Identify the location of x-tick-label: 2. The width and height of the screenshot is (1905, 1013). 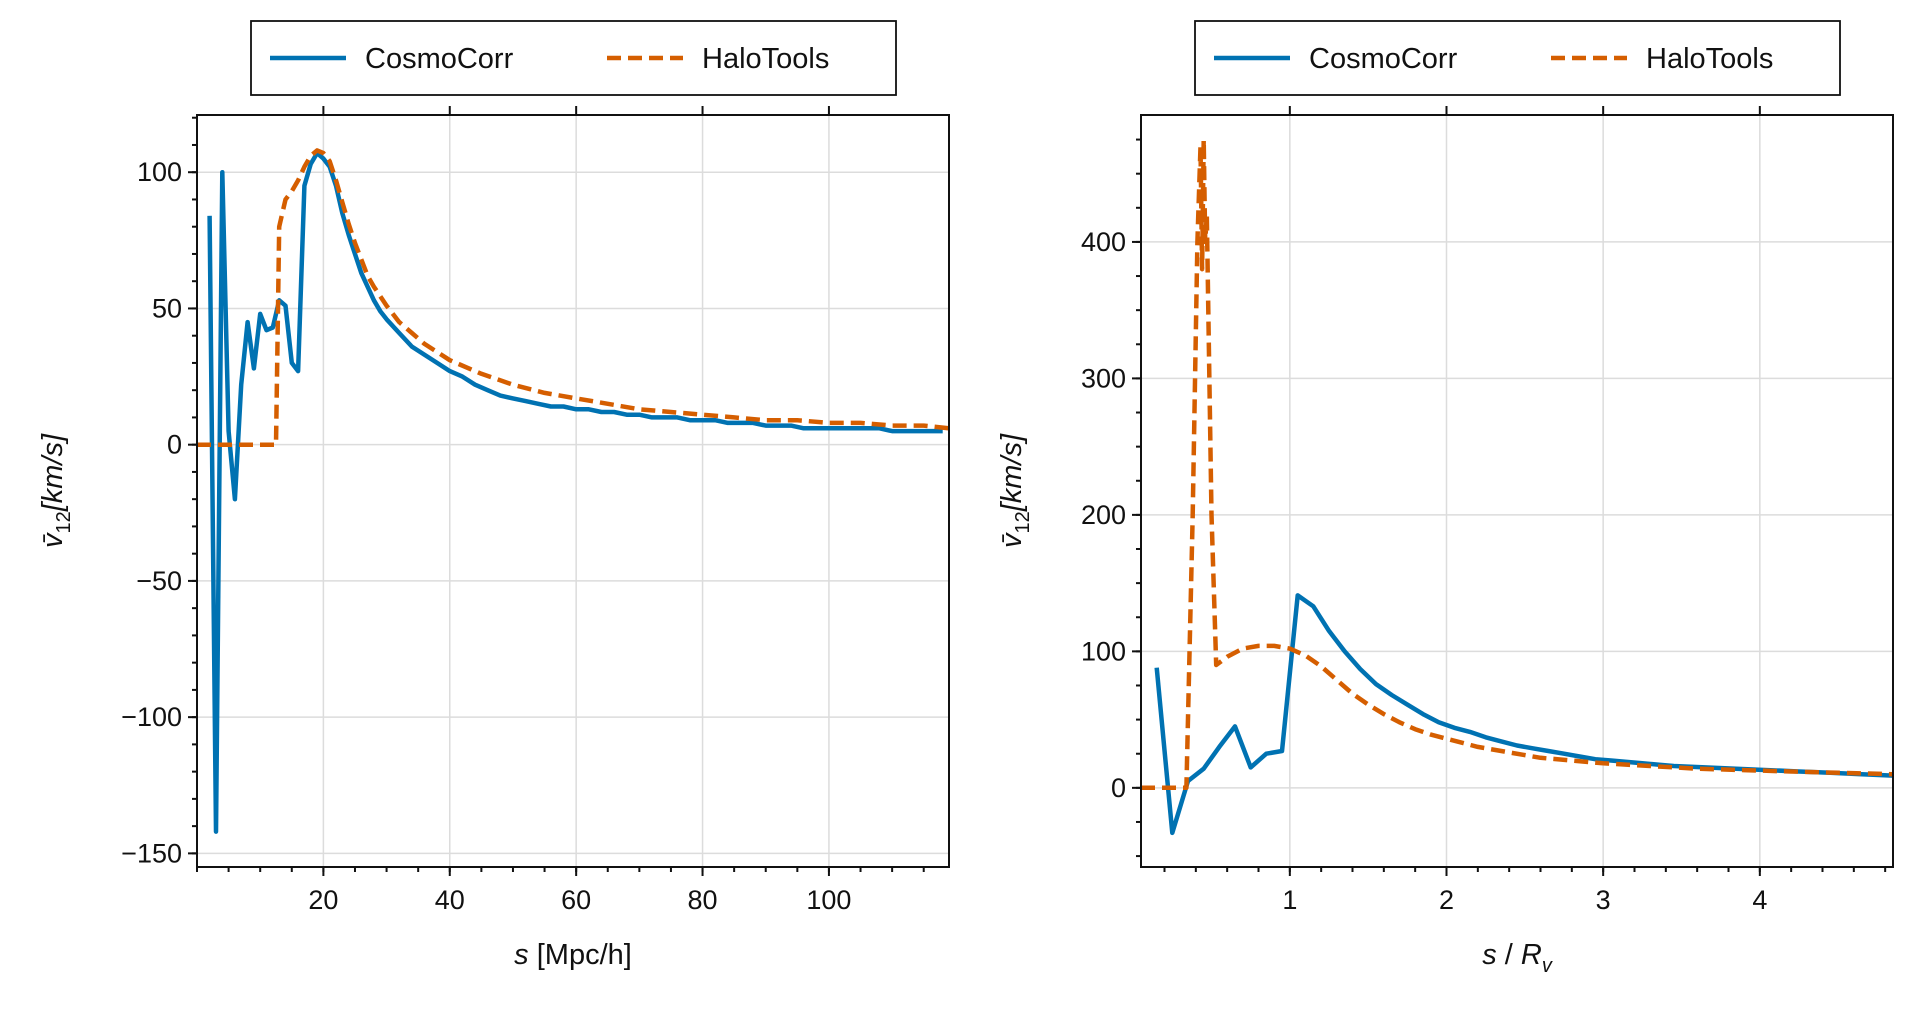
(1446, 900).